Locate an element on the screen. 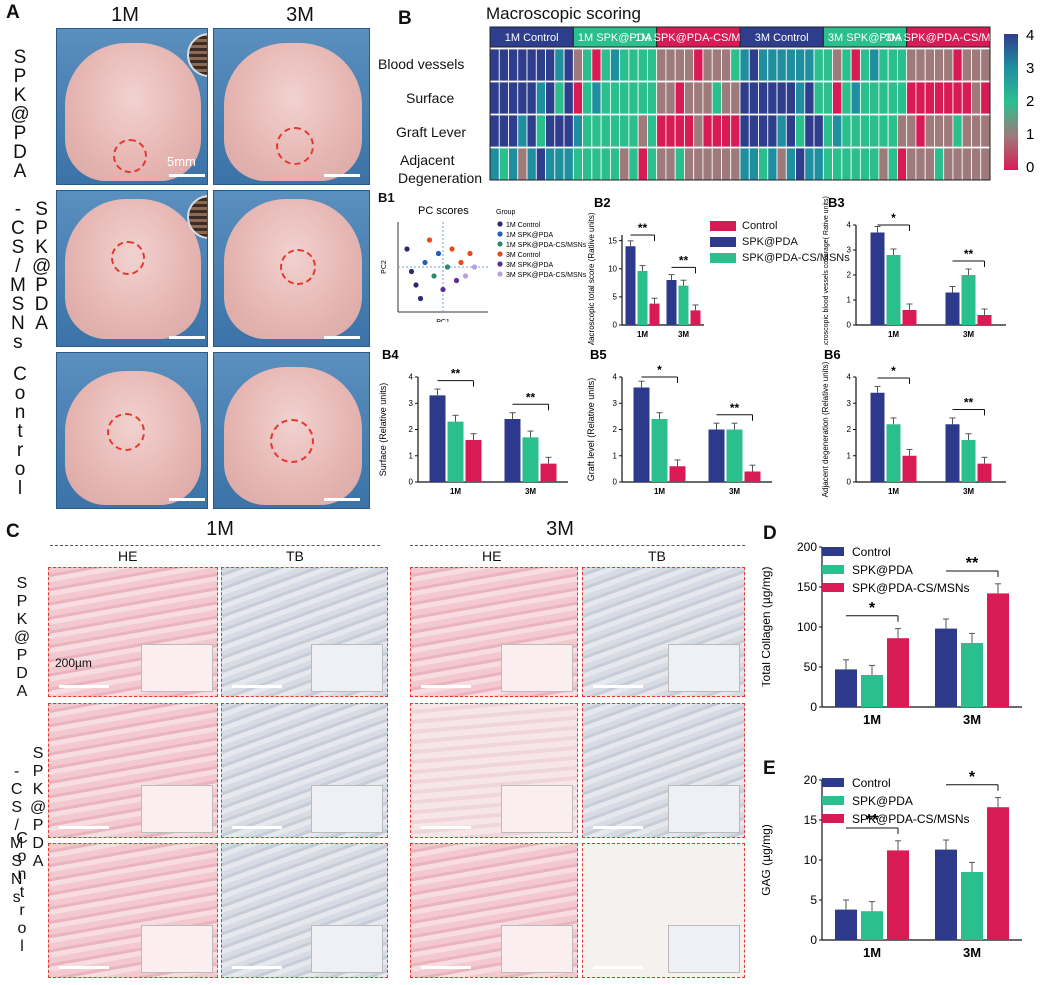 The image size is (1052, 985). hist-spkcs-3m-he is located at coordinates (494, 770).